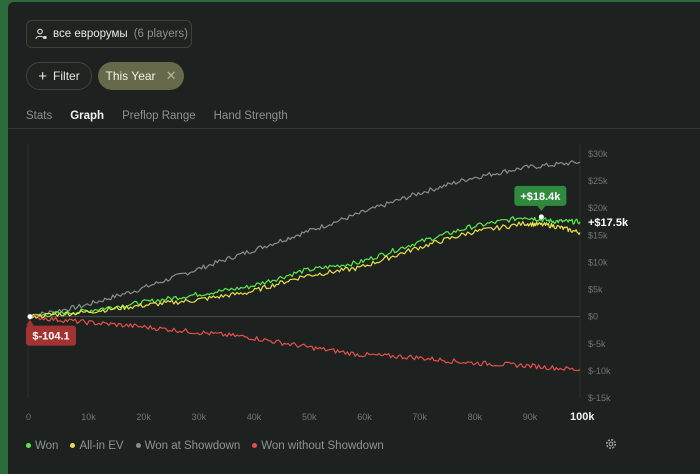  I want to click on start-point-marker, so click(30, 317).